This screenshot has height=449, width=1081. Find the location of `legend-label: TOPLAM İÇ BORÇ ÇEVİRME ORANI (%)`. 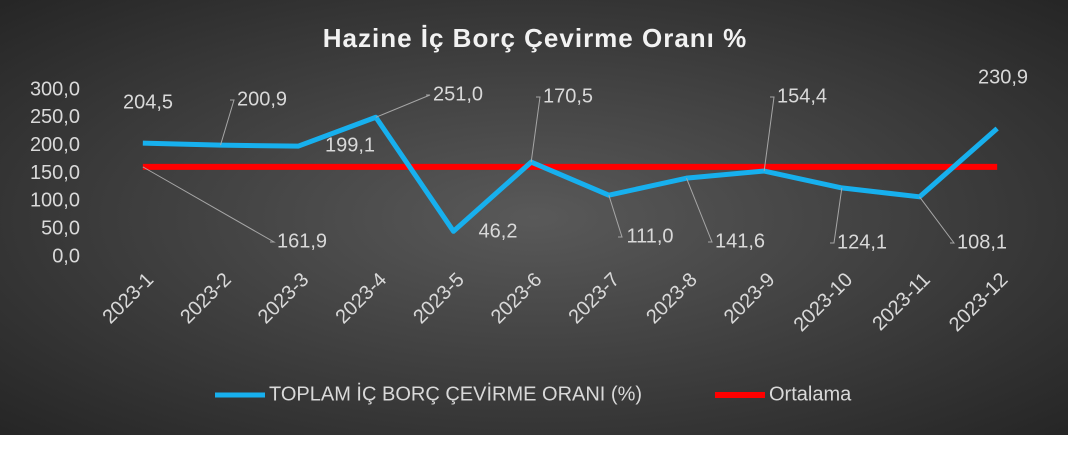

legend-label: TOPLAM İÇ BORÇ ÇEVİRME ORANI (%) is located at coordinates (455, 393).